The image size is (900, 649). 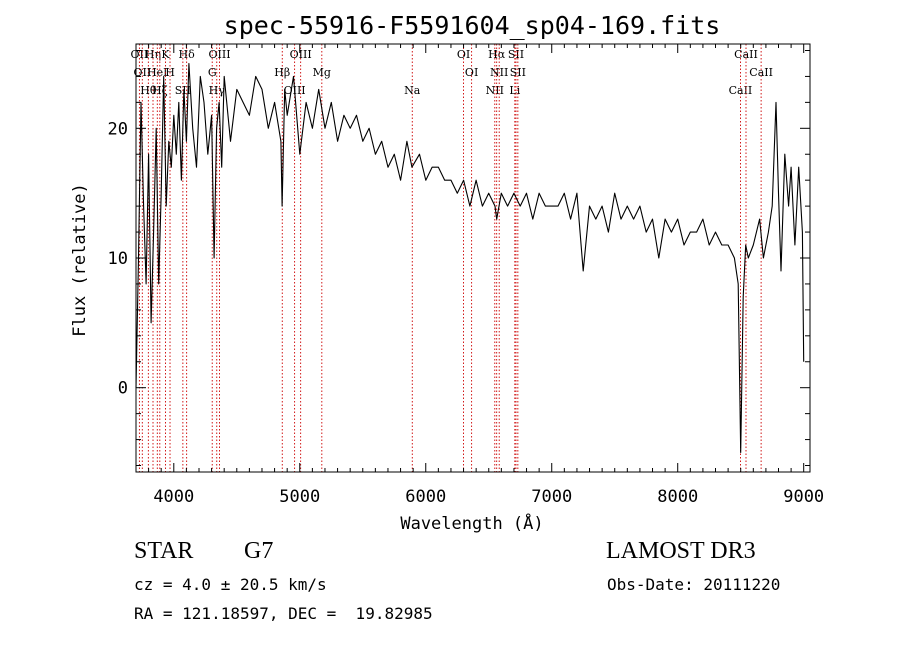 What do you see at coordinates (164, 551) in the screenshot?
I see `object-class: STAR` at bounding box center [164, 551].